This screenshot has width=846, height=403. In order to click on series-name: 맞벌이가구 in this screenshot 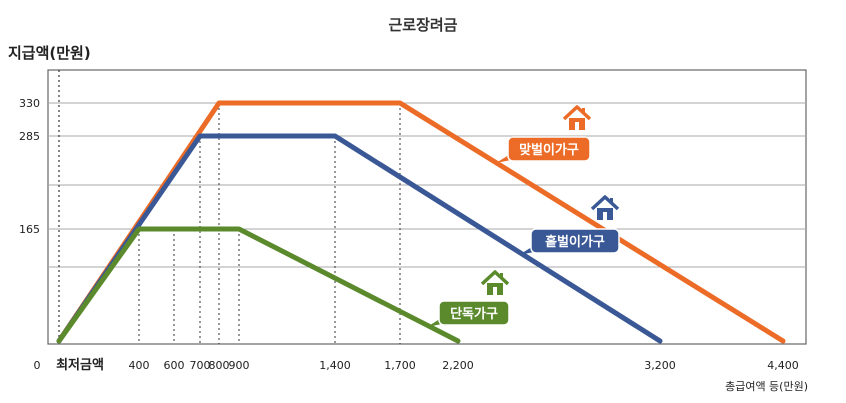, I will do `click(549, 150)`.